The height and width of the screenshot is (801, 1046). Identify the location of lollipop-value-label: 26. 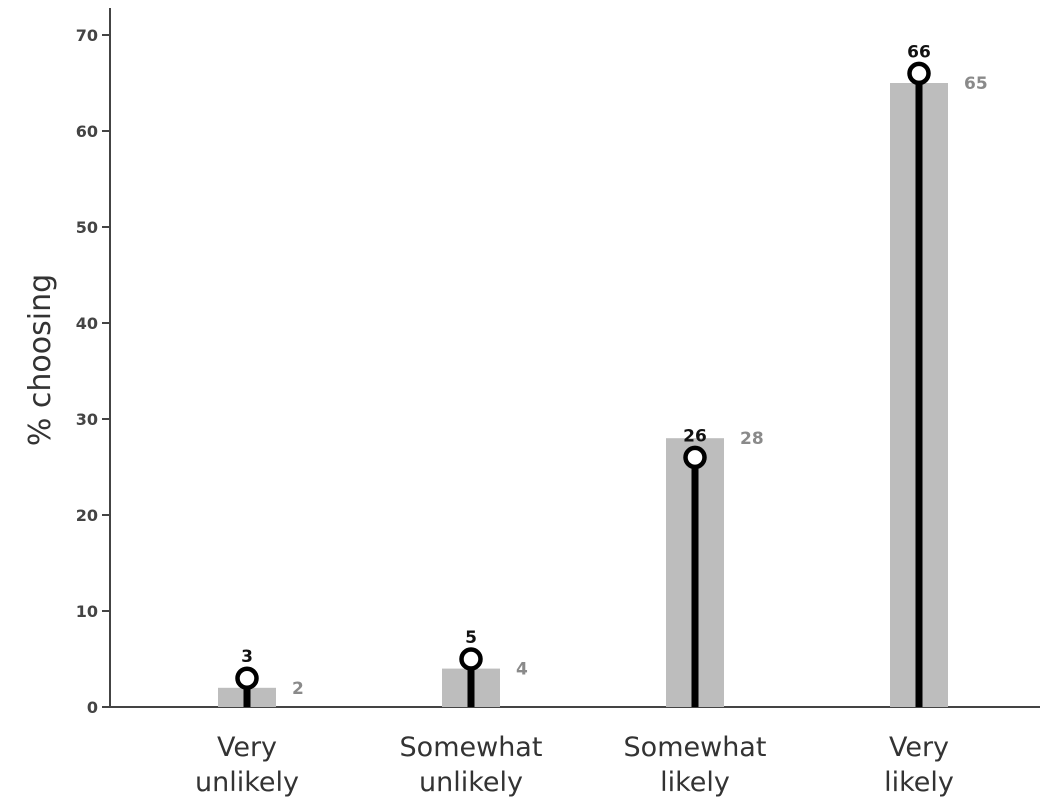
(695, 436).